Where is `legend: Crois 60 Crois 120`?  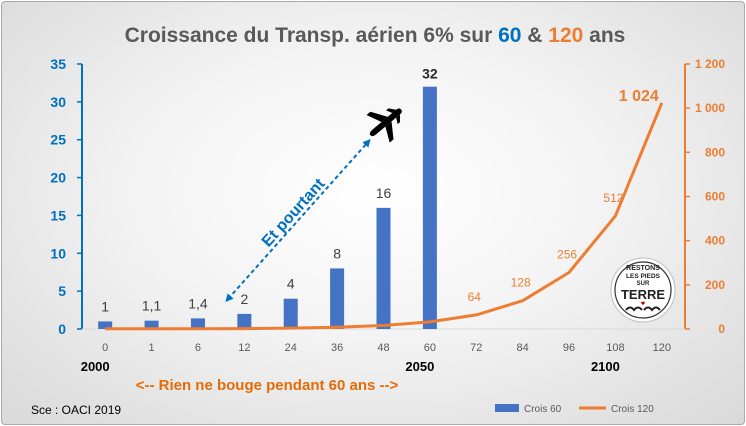 legend: Crois 60 Crois 120 is located at coordinates (574, 409).